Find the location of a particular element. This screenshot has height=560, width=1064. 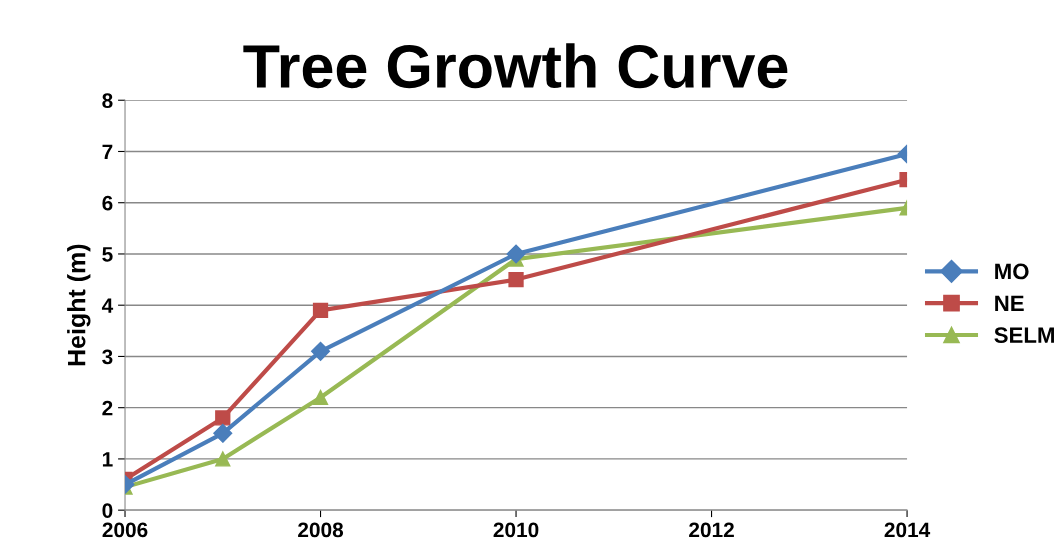

legend-label: MO is located at coordinates (1012, 271).